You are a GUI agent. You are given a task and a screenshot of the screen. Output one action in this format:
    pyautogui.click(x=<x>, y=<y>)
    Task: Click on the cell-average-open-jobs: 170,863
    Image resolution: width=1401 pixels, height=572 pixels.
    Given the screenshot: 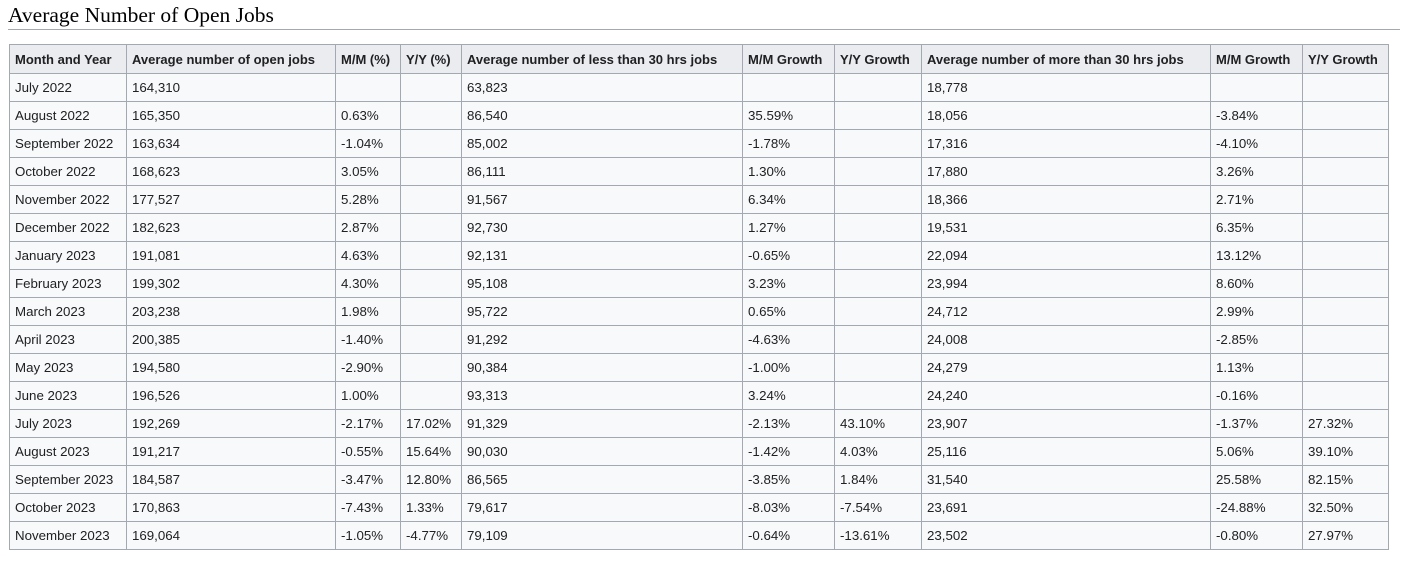 What is the action you would take?
    pyautogui.click(x=231, y=507)
    